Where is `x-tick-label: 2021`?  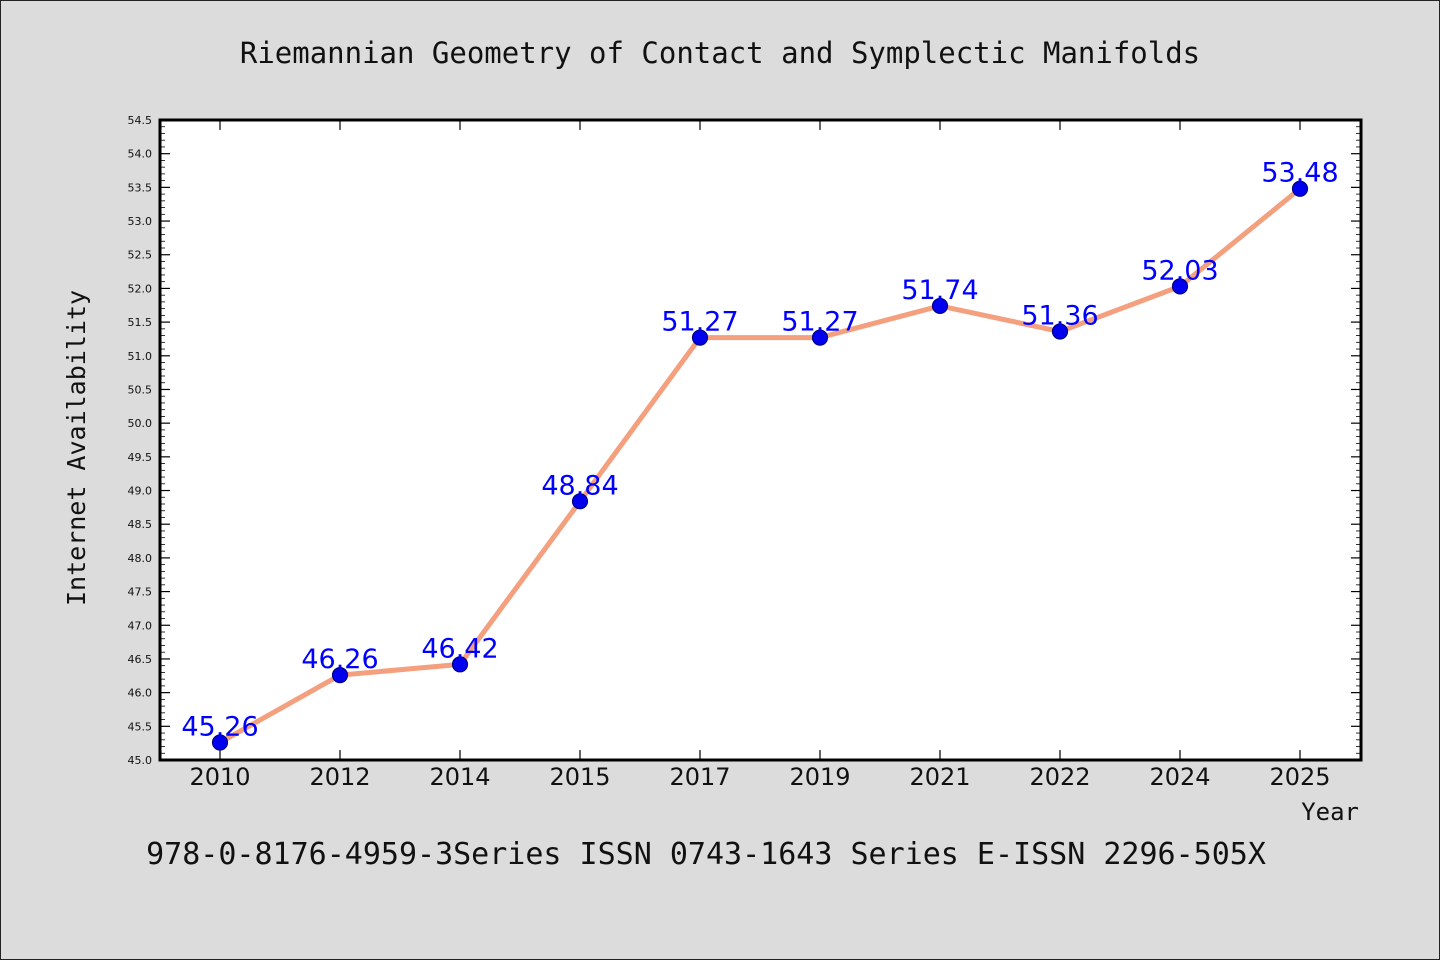 x-tick-label: 2021 is located at coordinates (939, 777).